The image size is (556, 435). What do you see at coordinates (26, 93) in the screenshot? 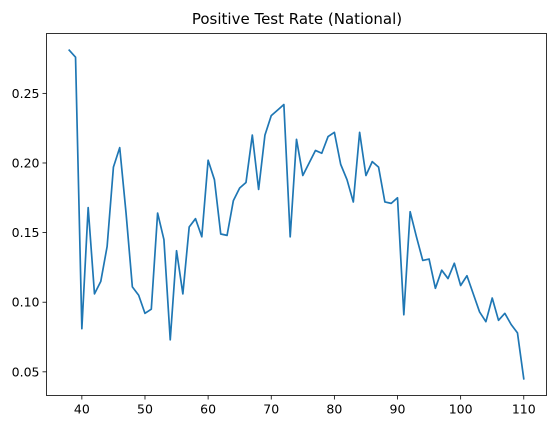
I see `y-tick-label: 0.25` at bounding box center [26, 93].